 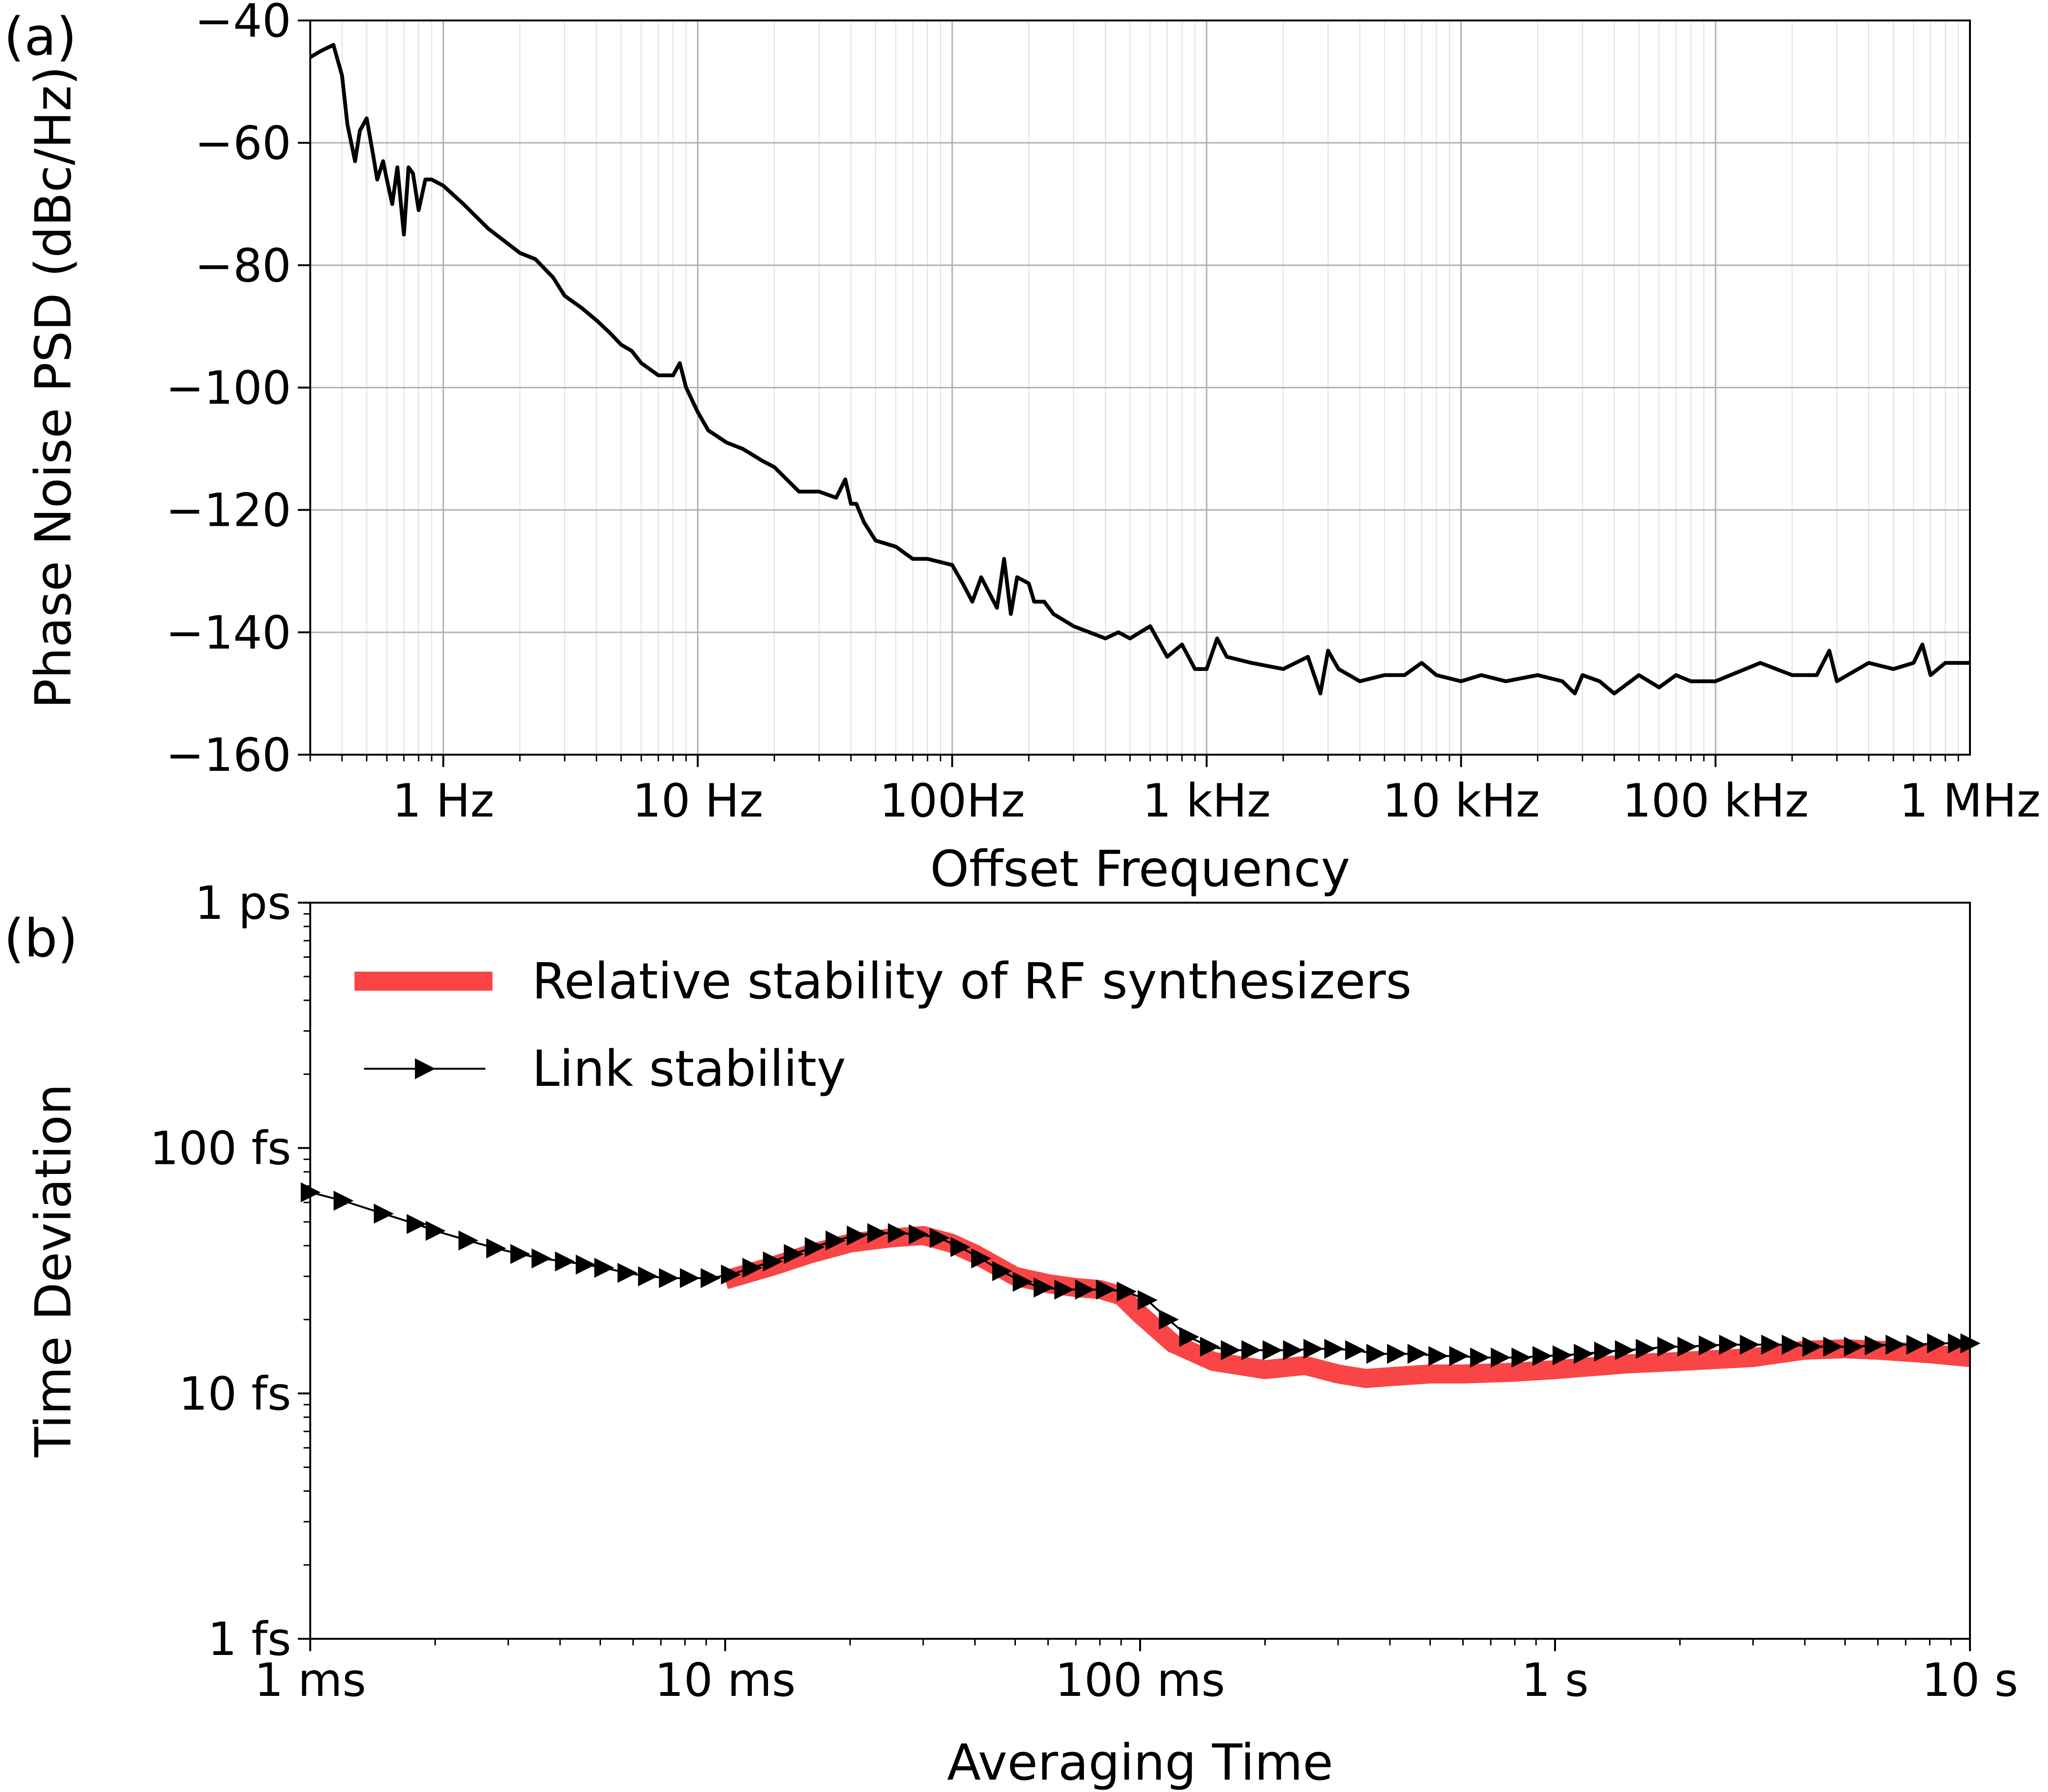 I want to click on panel-b-x-tick-label: 1 s, so click(x=1555, y=1680).